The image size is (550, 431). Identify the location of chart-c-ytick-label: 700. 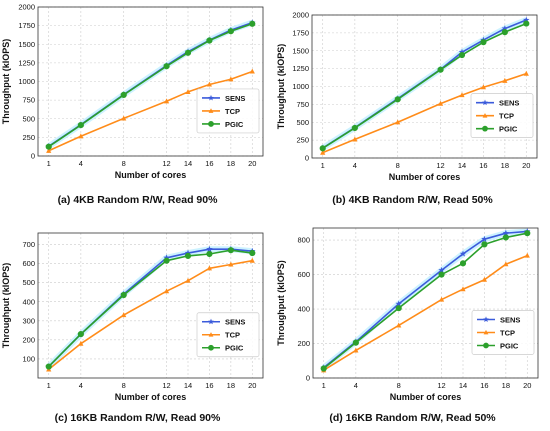
(28, 244).